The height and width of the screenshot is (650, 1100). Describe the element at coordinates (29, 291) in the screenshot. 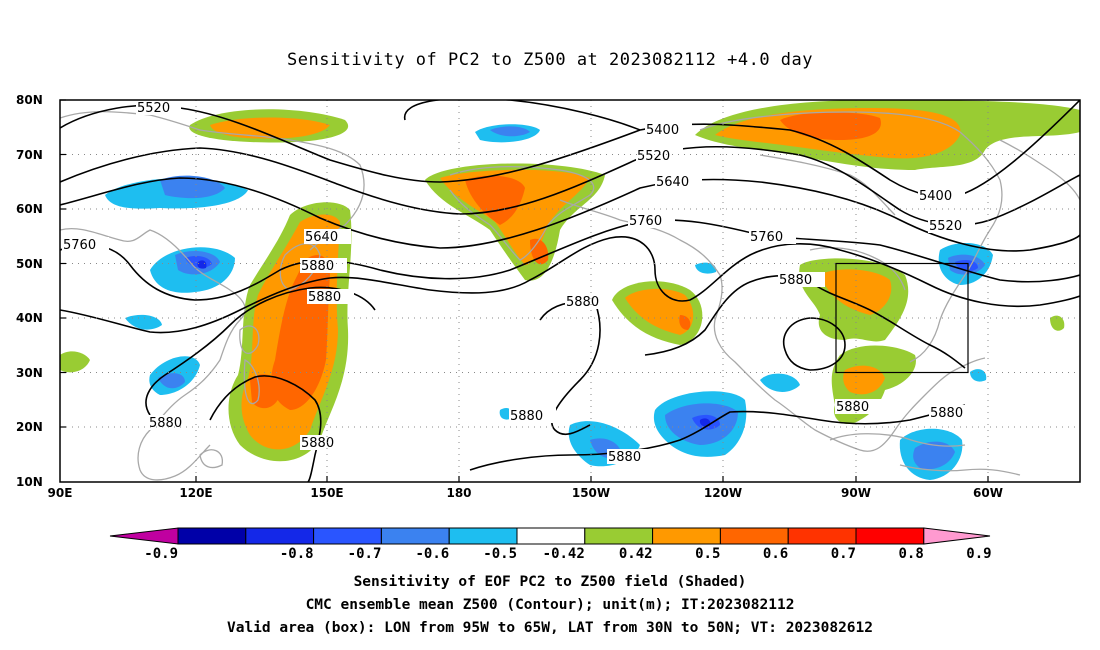

I see `latitude-labels: 80N 70N 60N 50N 40N 30N 20N 10N` at that location.